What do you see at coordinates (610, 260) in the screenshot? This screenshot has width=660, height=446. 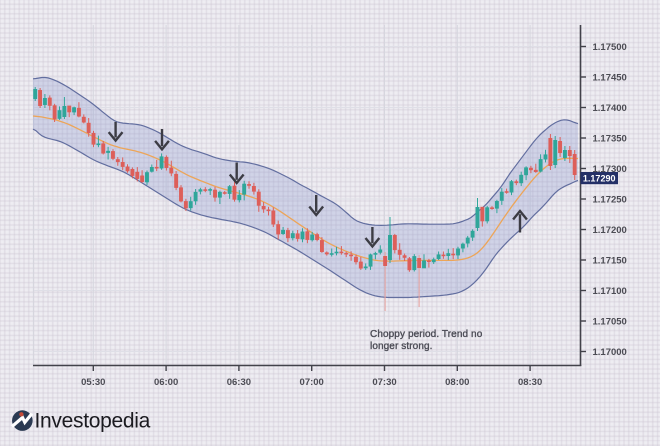 I see `svg-text: 1.17150` at bounding box center [610, 260].